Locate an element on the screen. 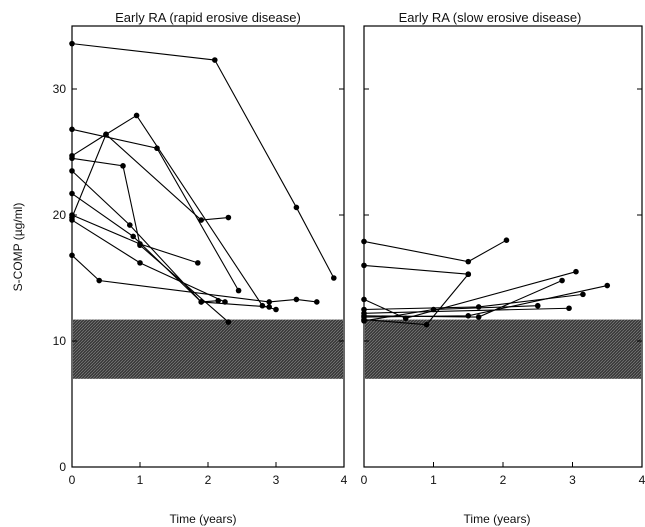 The width and height of the screenshot is (645, 527). panel-title: Early RA (rapid erosive disease) is located at coordinates (208, 17).